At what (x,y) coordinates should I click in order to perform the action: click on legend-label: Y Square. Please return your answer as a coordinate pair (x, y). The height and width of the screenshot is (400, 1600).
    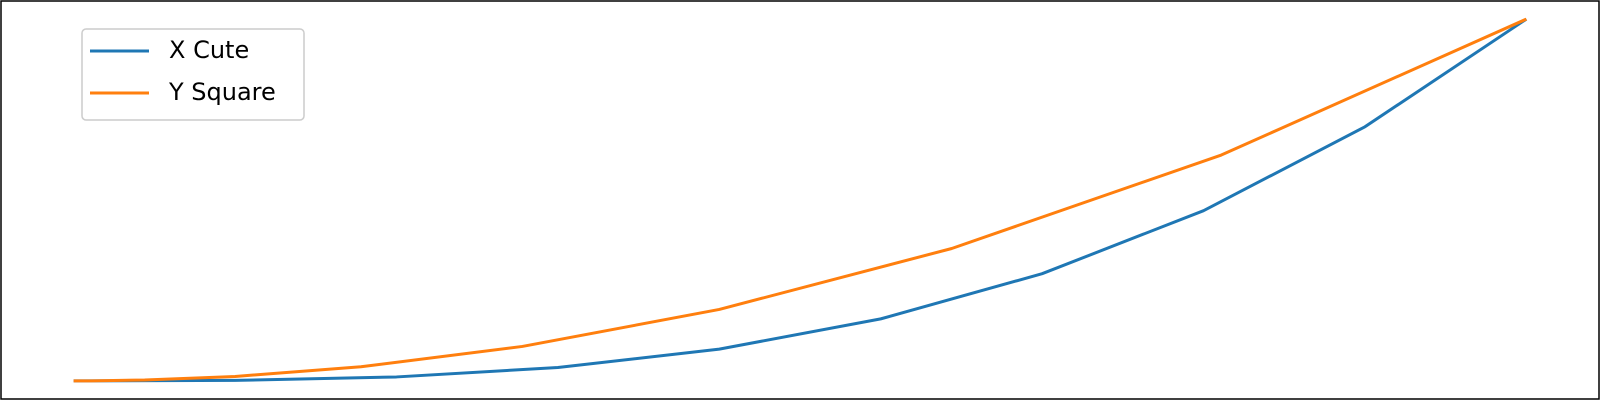
    Looking at the image, I should click on (222, 92).